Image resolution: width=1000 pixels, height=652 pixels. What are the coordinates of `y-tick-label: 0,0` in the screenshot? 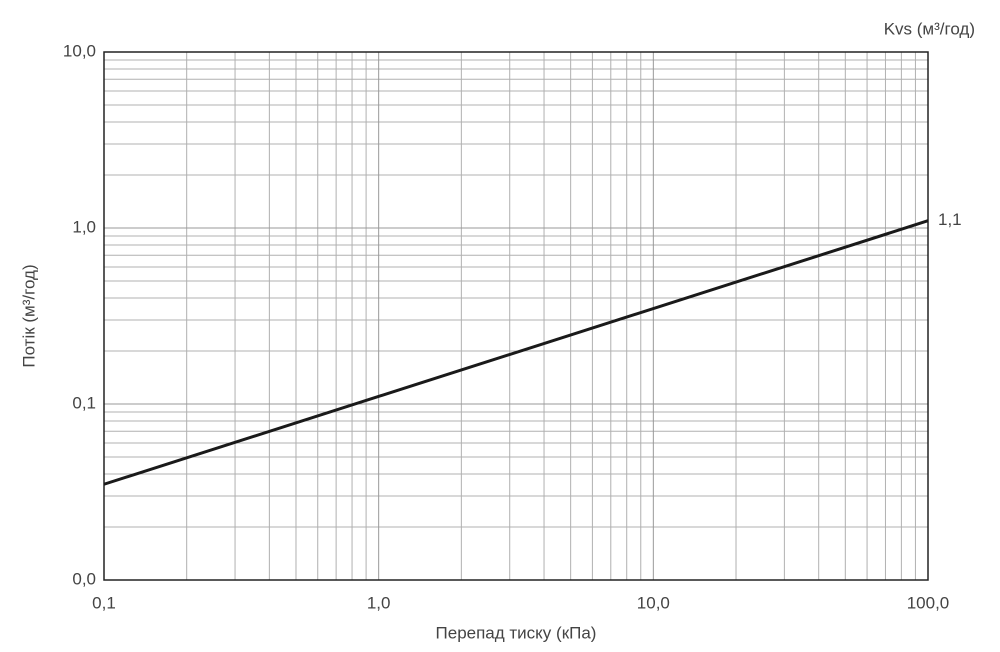 It's located at (84, 578).